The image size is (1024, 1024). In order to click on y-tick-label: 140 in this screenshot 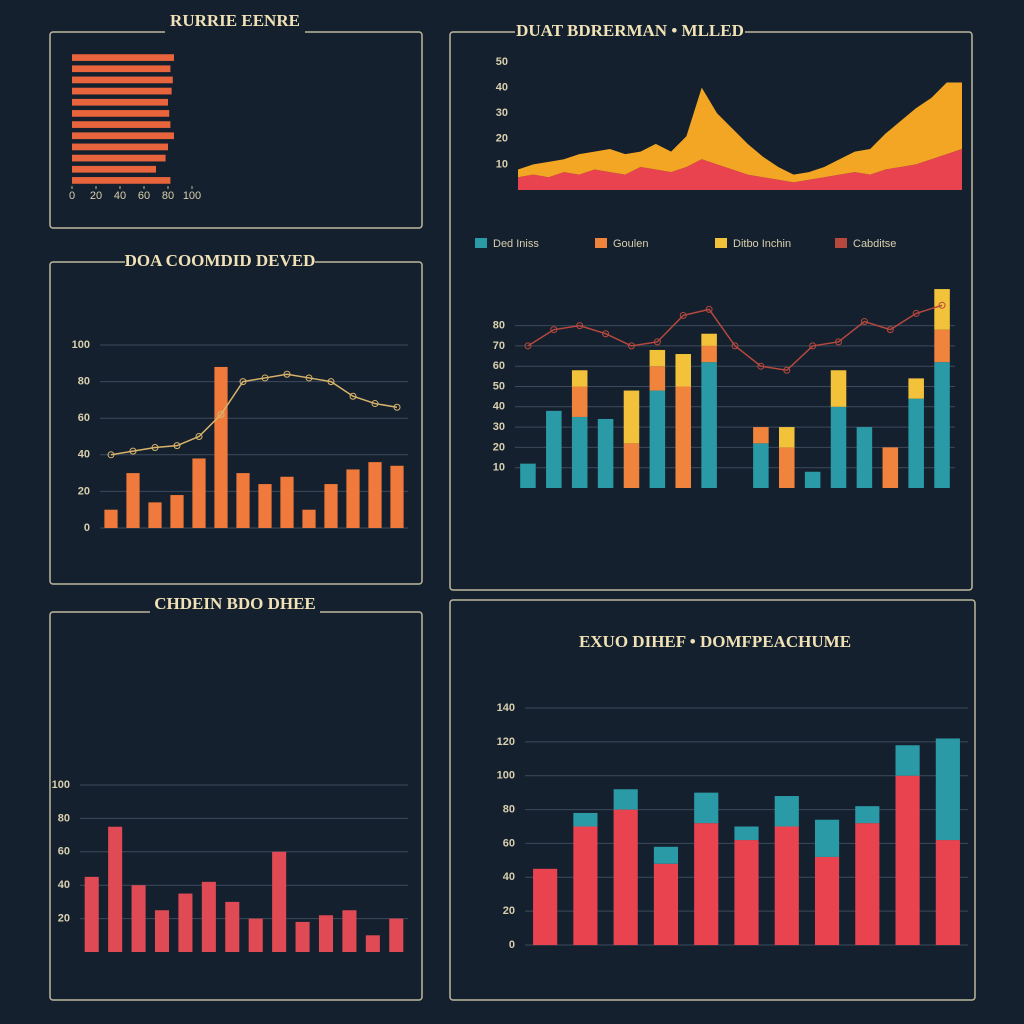, I will do `click(506, 708)`.